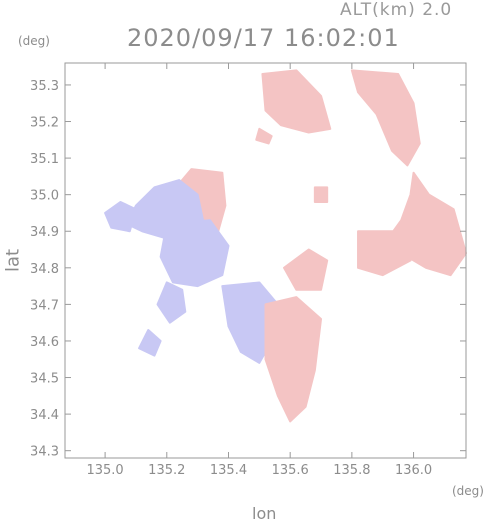 Image resolution: width=491 pixels, height=523 pixels. Describe the element at coordinates (264, 513) in the screenshot. I see `lon-axis-label: lon` at that location.